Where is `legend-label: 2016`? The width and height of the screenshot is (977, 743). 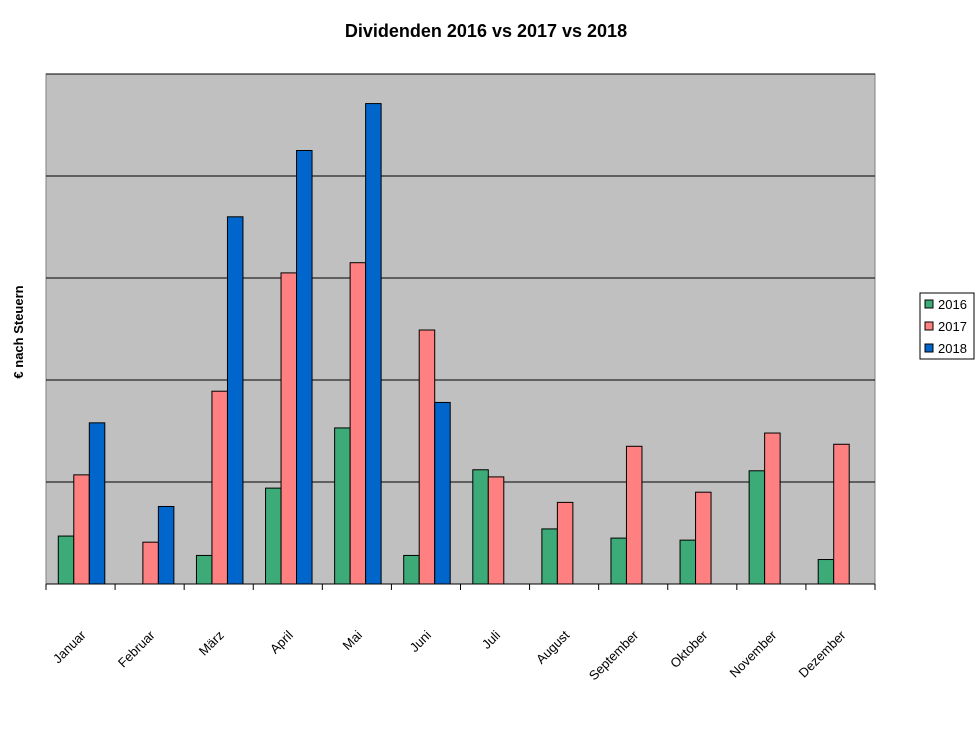 legend-label: 2016 is located at coordinates (952, 304).